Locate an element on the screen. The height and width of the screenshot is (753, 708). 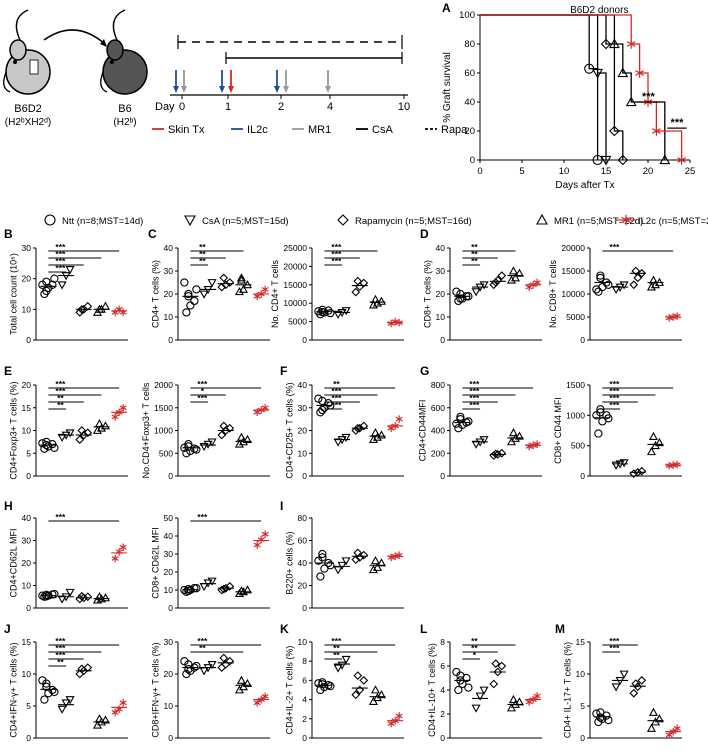
y-tick-label: 2000 is located at coordinates (163, 385).